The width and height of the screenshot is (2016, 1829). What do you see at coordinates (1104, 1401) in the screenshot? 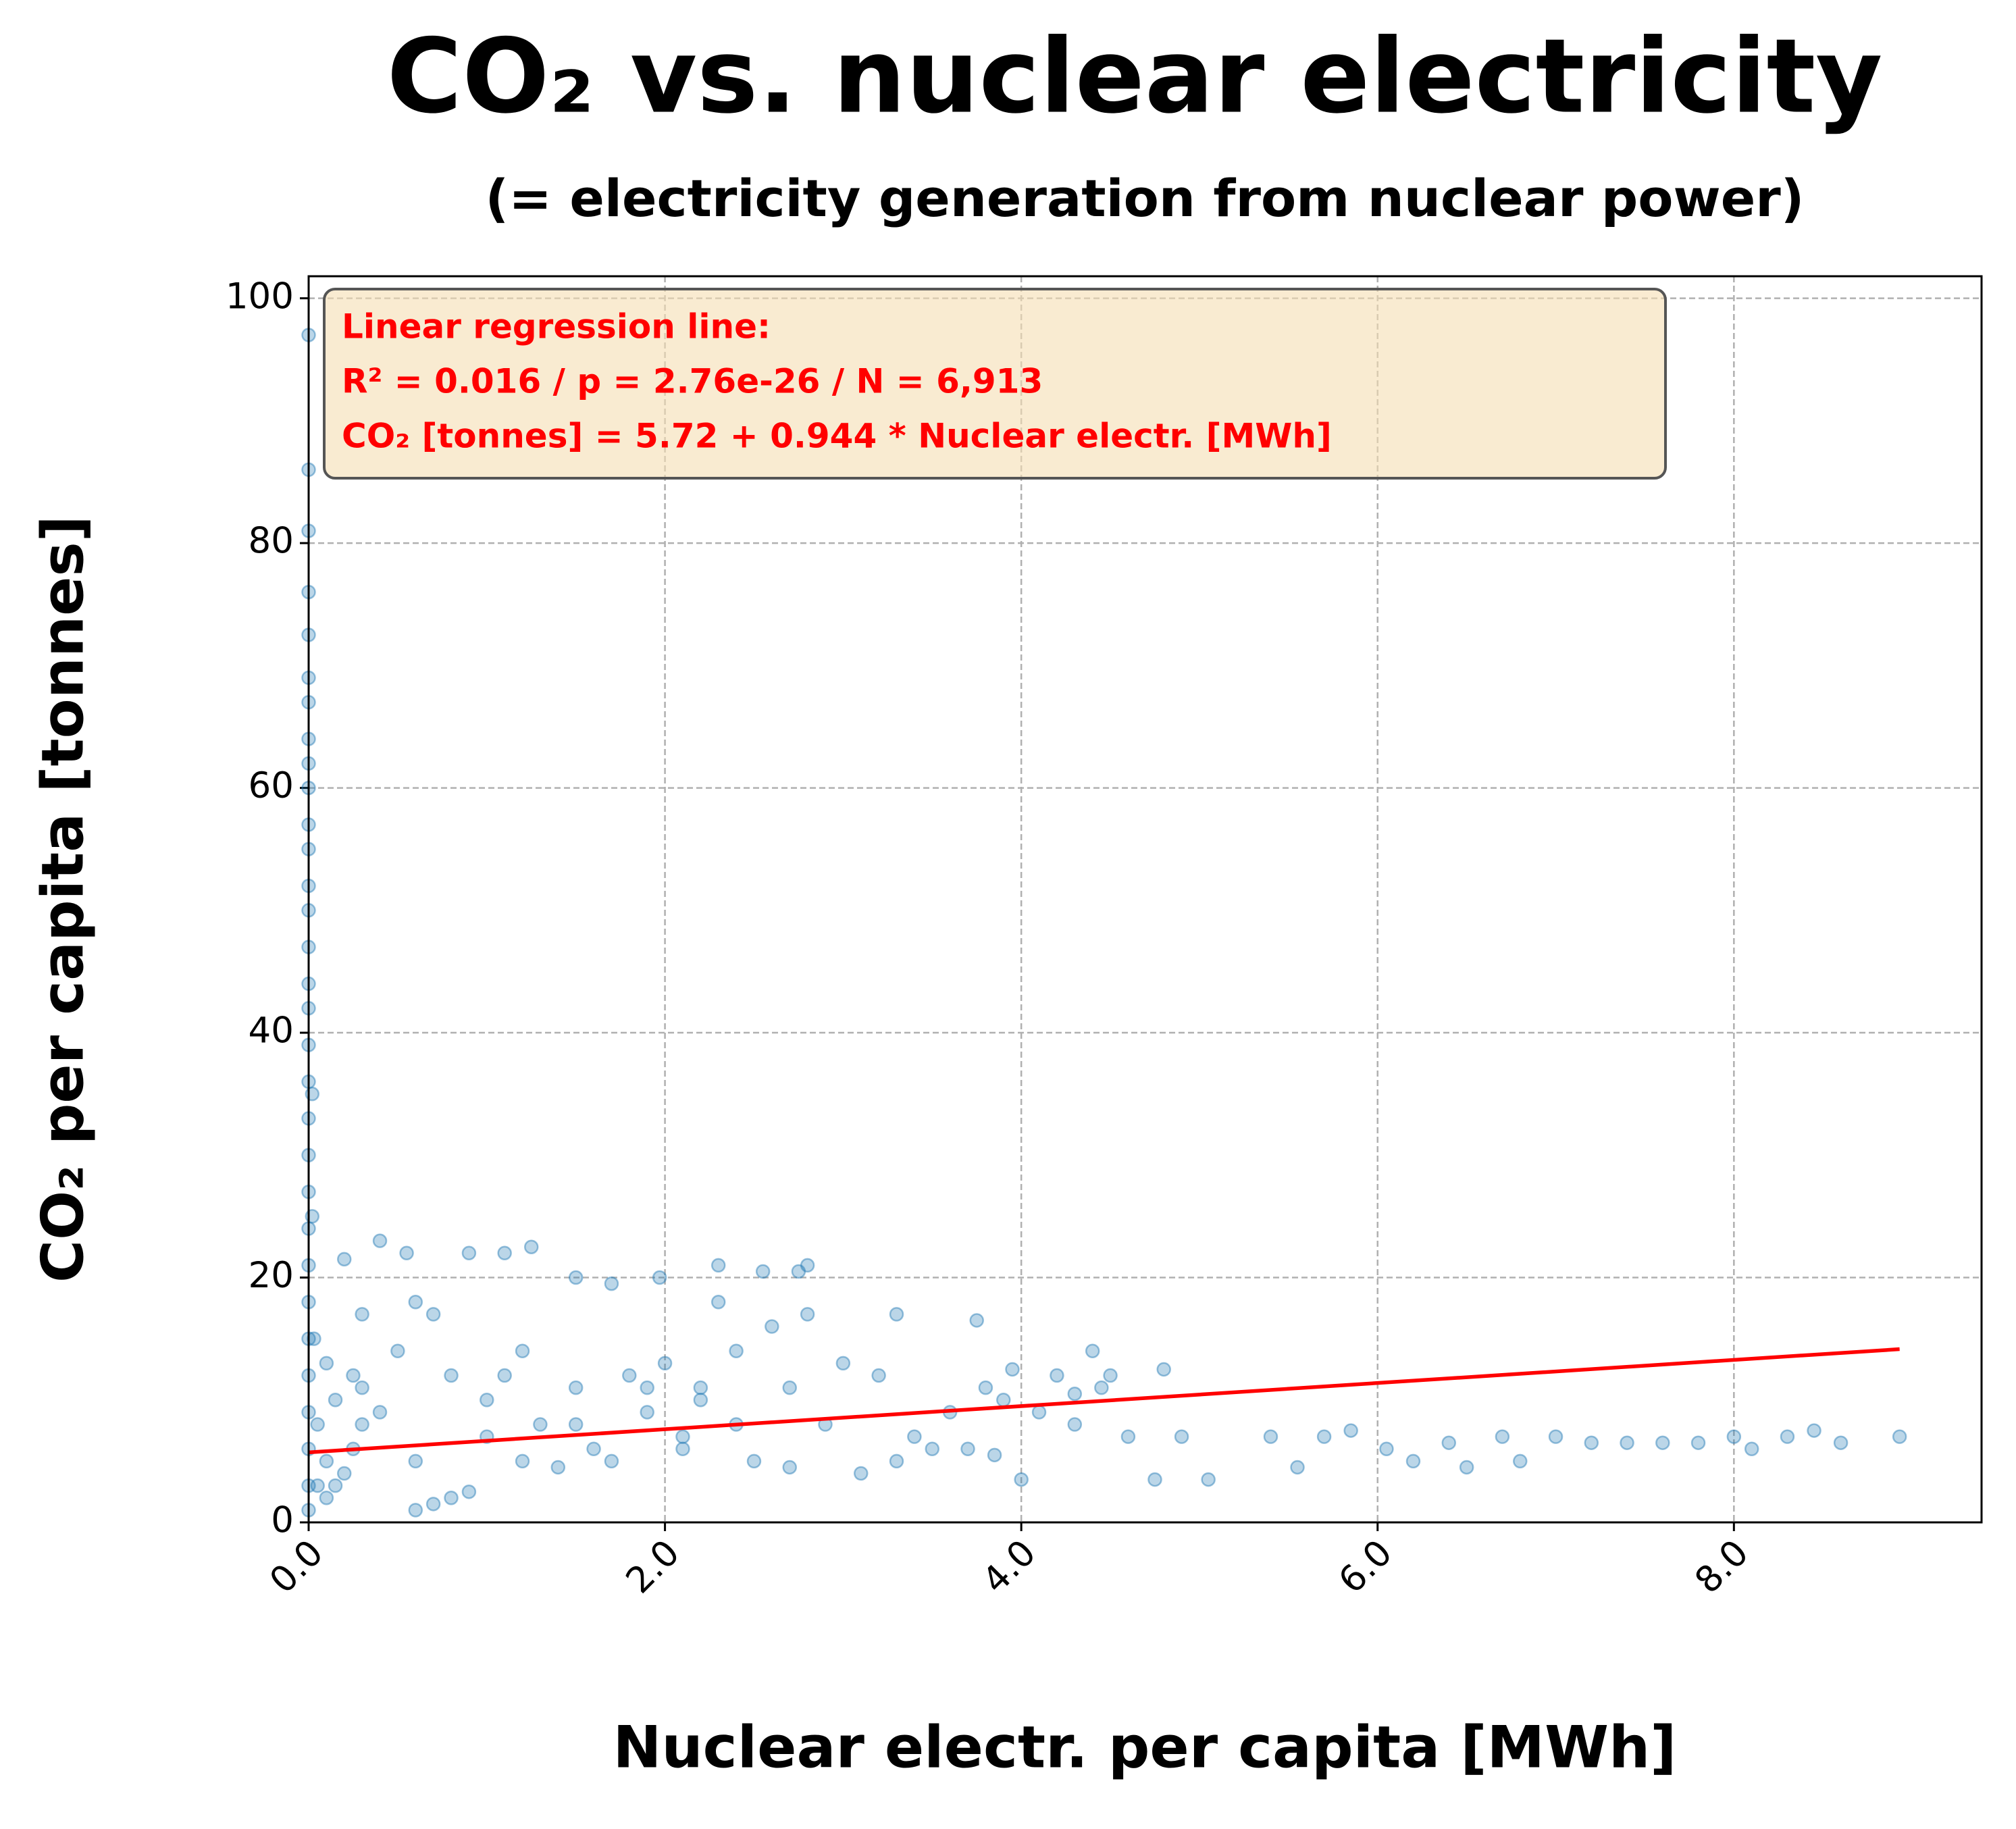
I see `regression-line` at bounding box center [1104, 1401].